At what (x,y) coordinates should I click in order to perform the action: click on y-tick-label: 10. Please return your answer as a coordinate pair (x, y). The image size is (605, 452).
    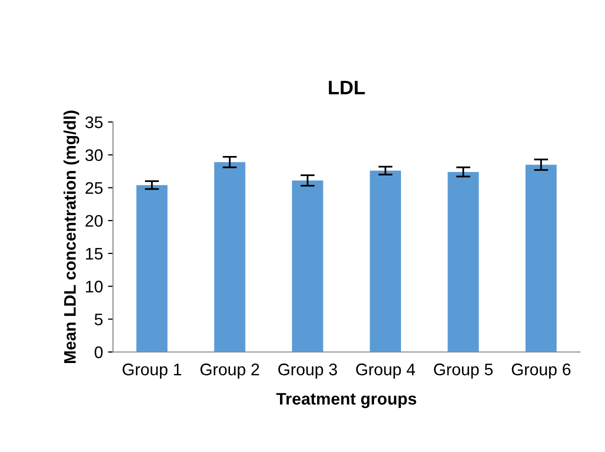
    Looking at the image, I should click on (94, 286).